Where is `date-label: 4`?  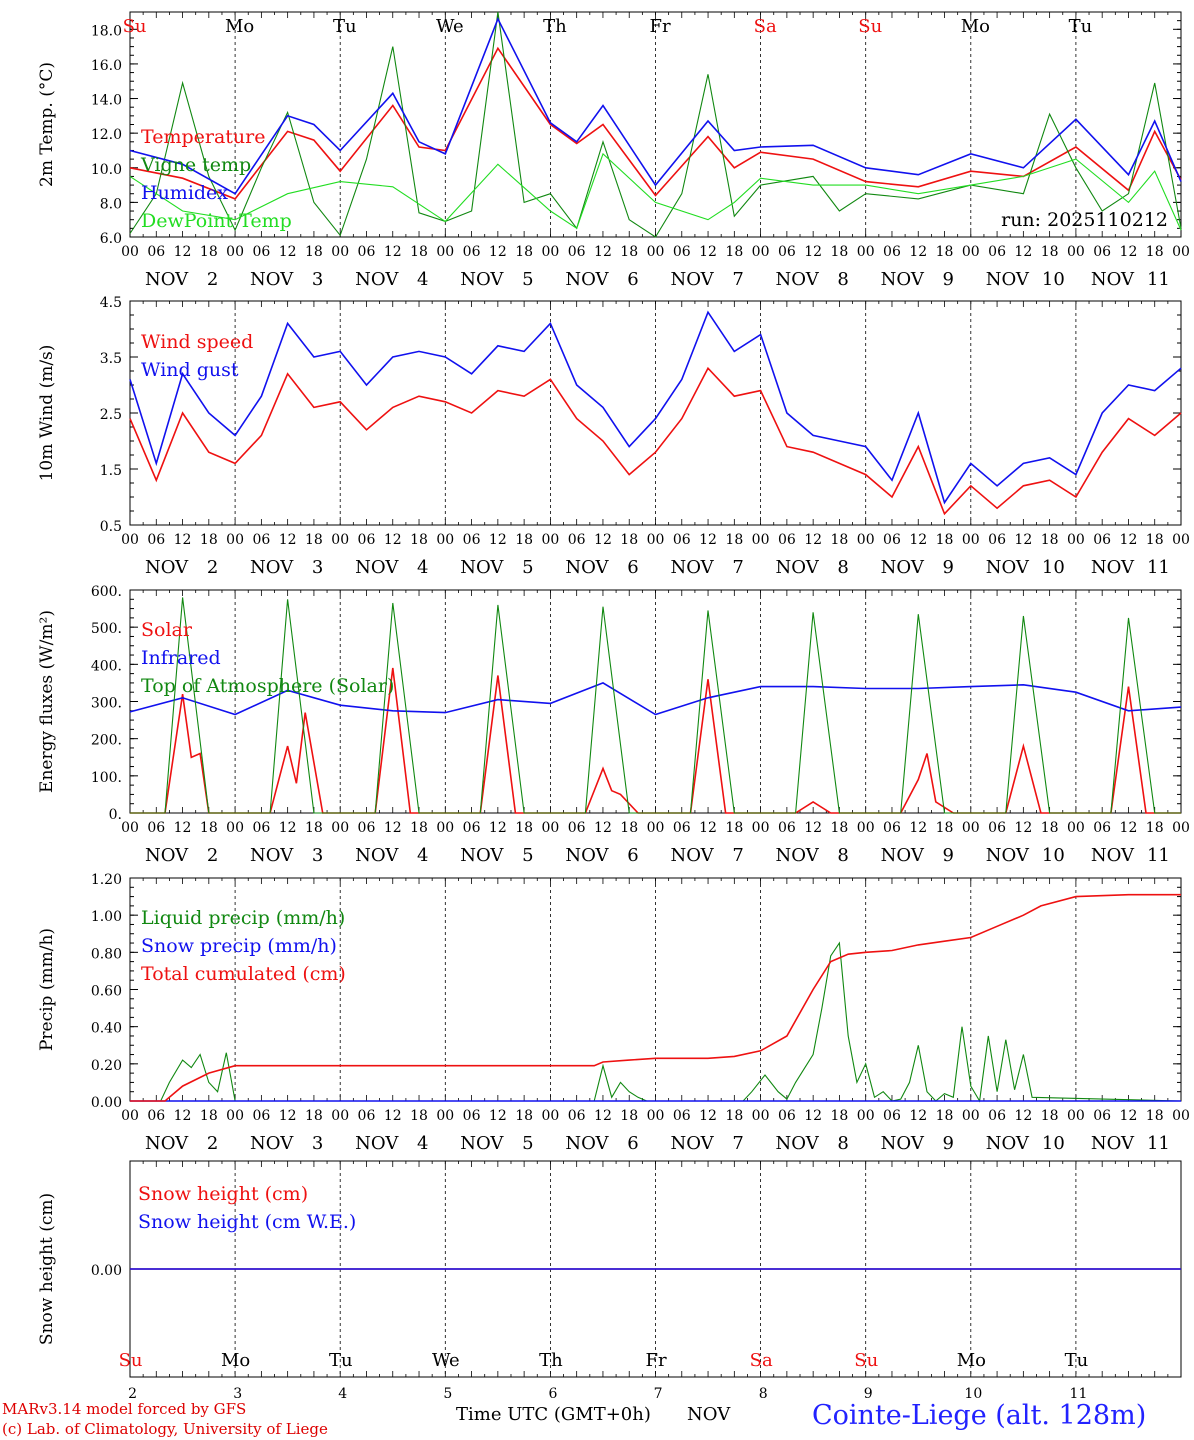
date-label: 4 is located at coordinates (422, 855).